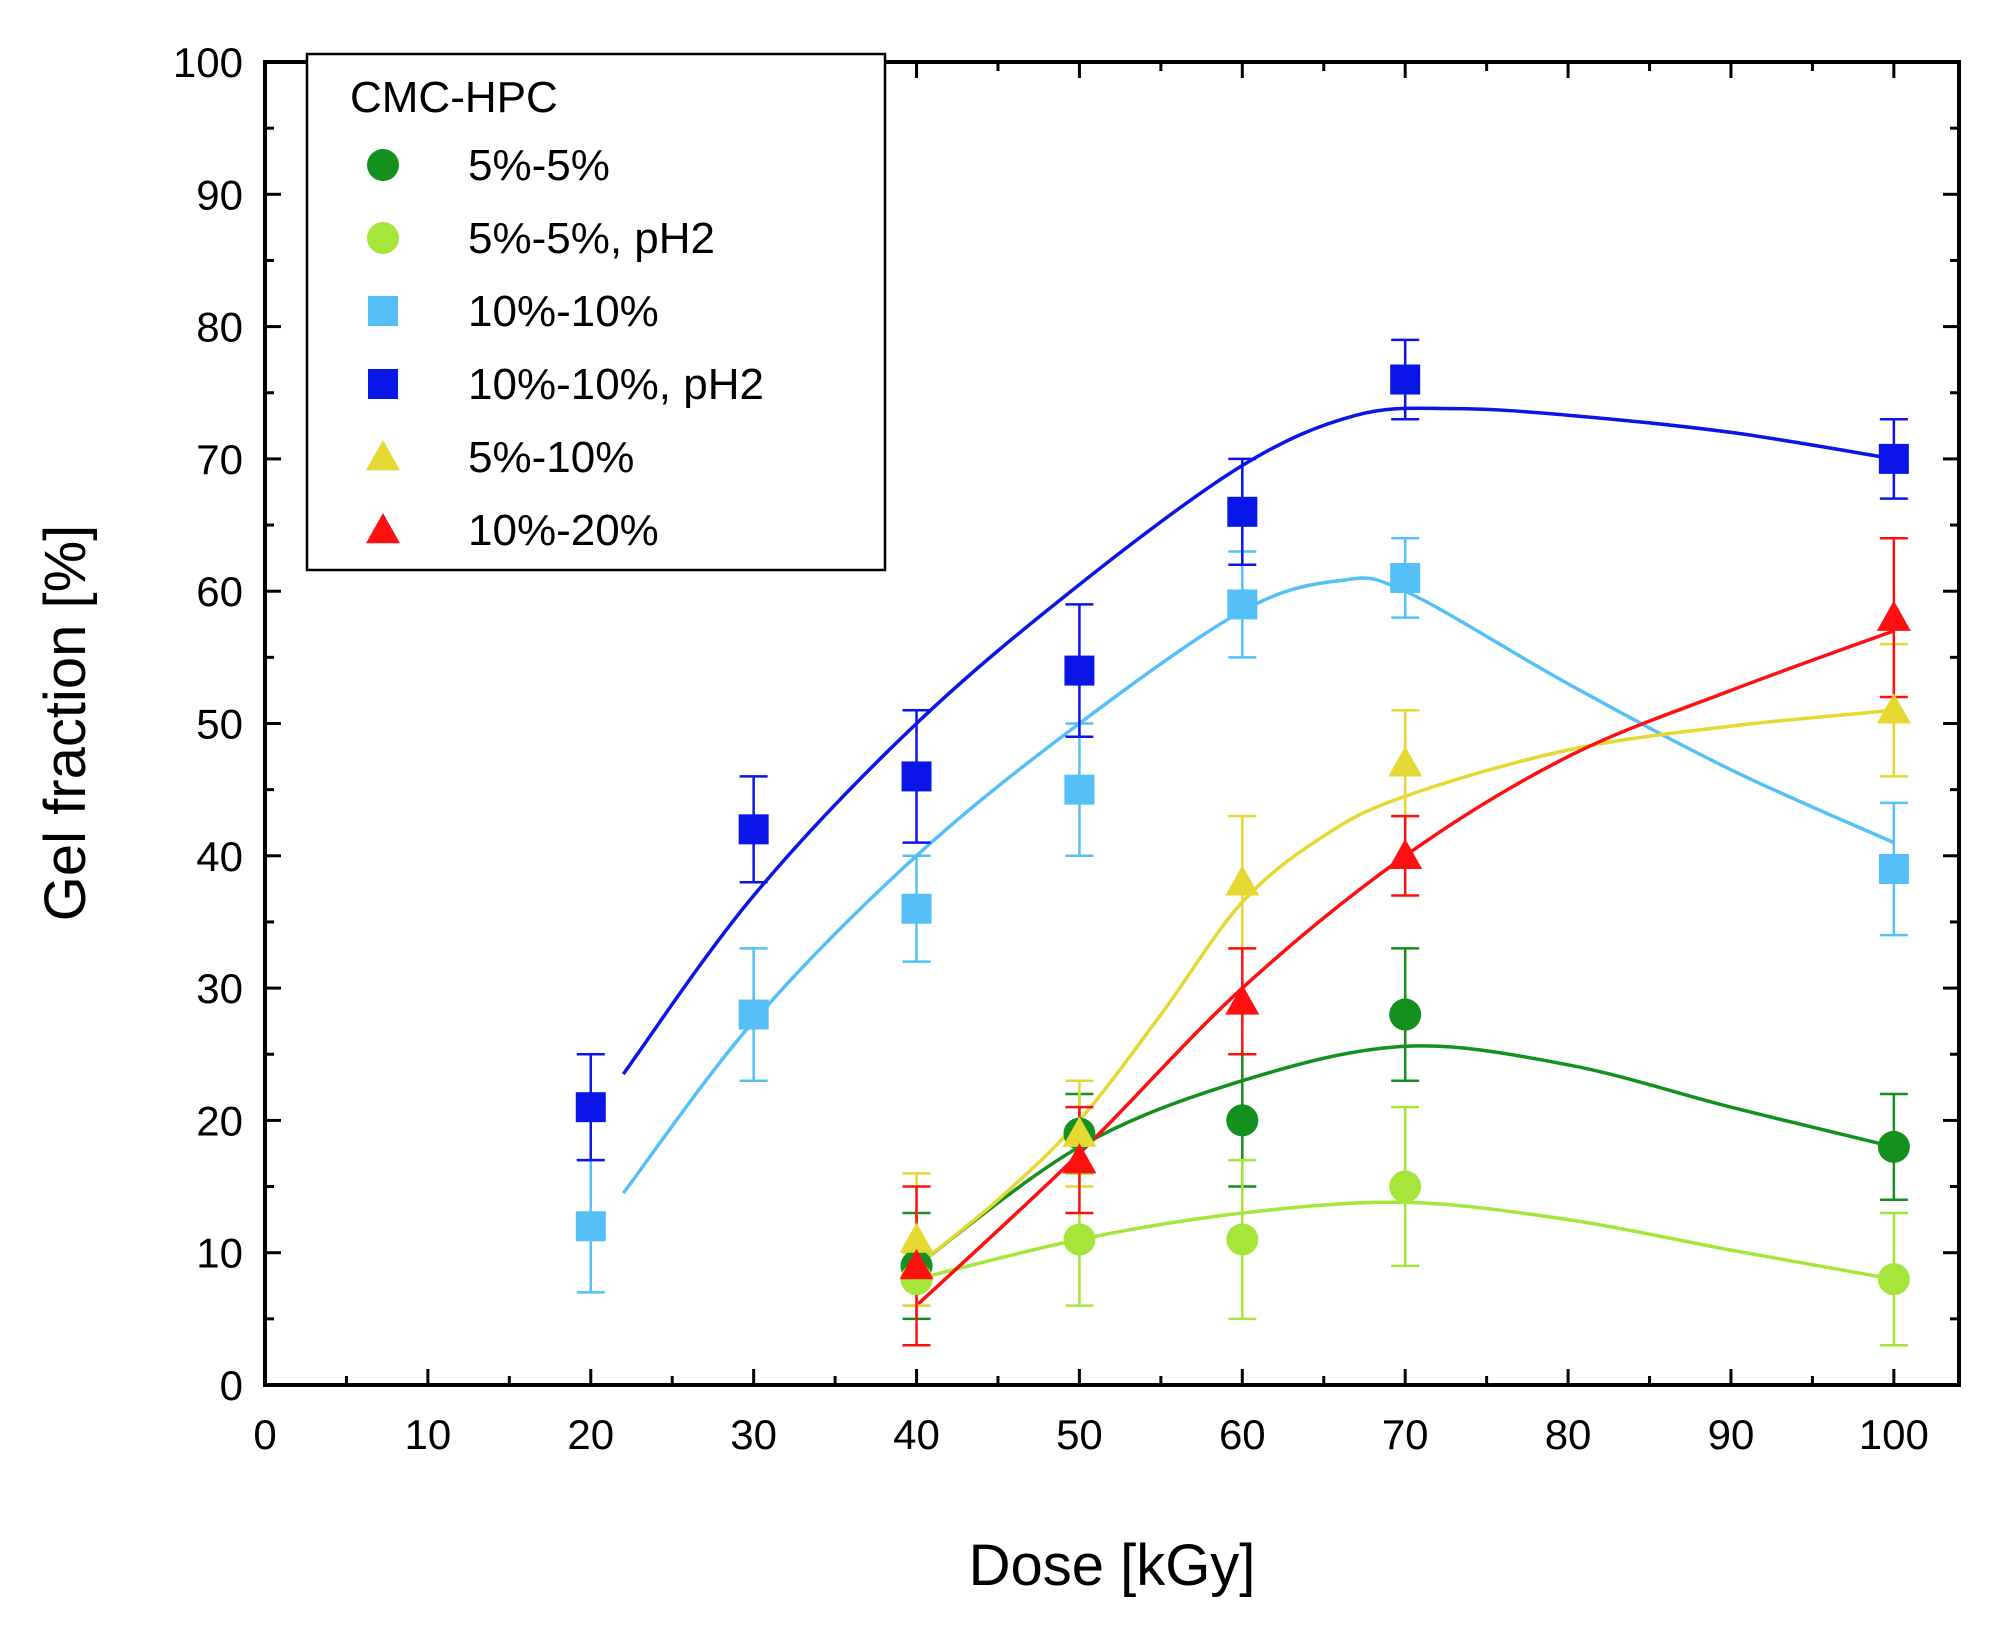 This screenshot has width=1998, height=1628. I want to click on y-tick-labels: 0 10 20 30 40 50 60 70 80 90 100, so click(208, 724).